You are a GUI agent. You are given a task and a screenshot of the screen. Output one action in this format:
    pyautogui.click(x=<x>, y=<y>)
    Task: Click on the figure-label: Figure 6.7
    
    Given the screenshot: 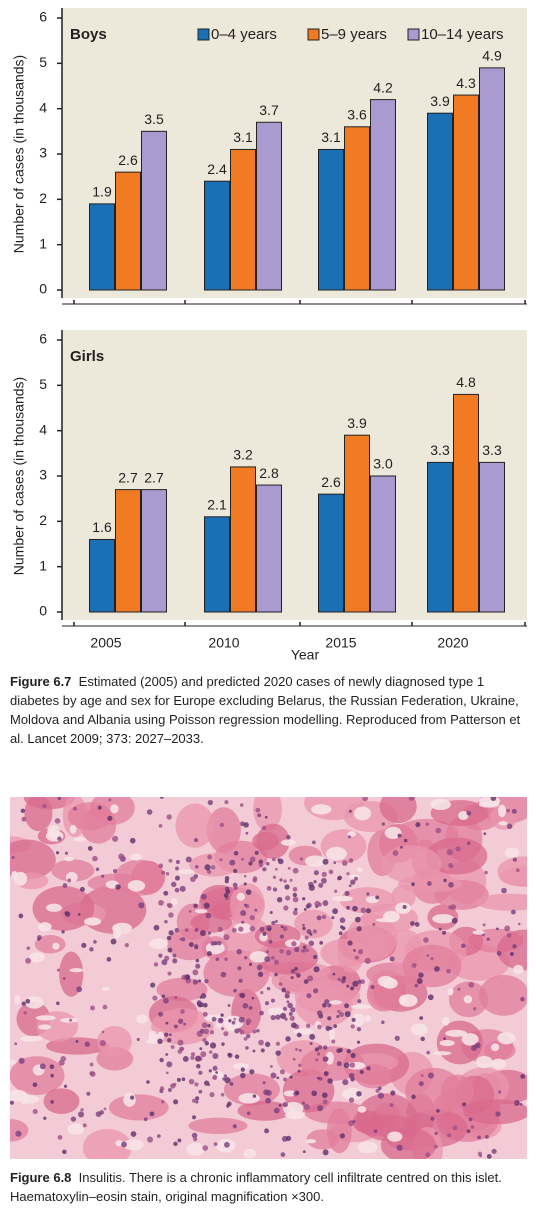 What is the action you would take?
    pyautogui.click(x=41, y=681)
    